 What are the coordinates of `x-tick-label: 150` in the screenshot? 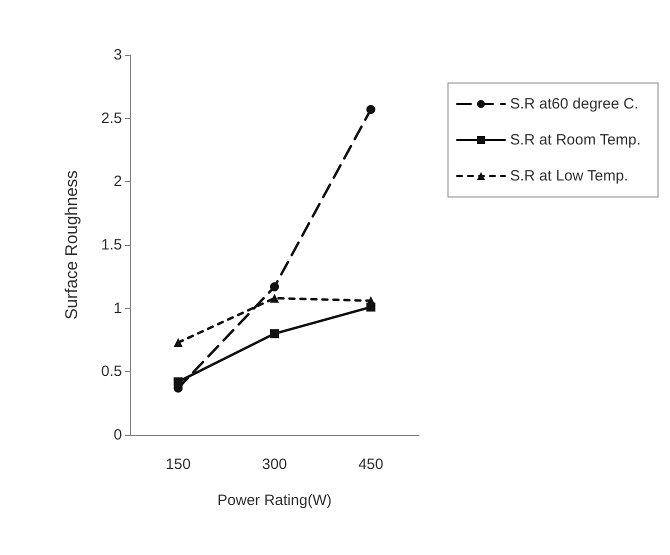 It's located at (178, 464).